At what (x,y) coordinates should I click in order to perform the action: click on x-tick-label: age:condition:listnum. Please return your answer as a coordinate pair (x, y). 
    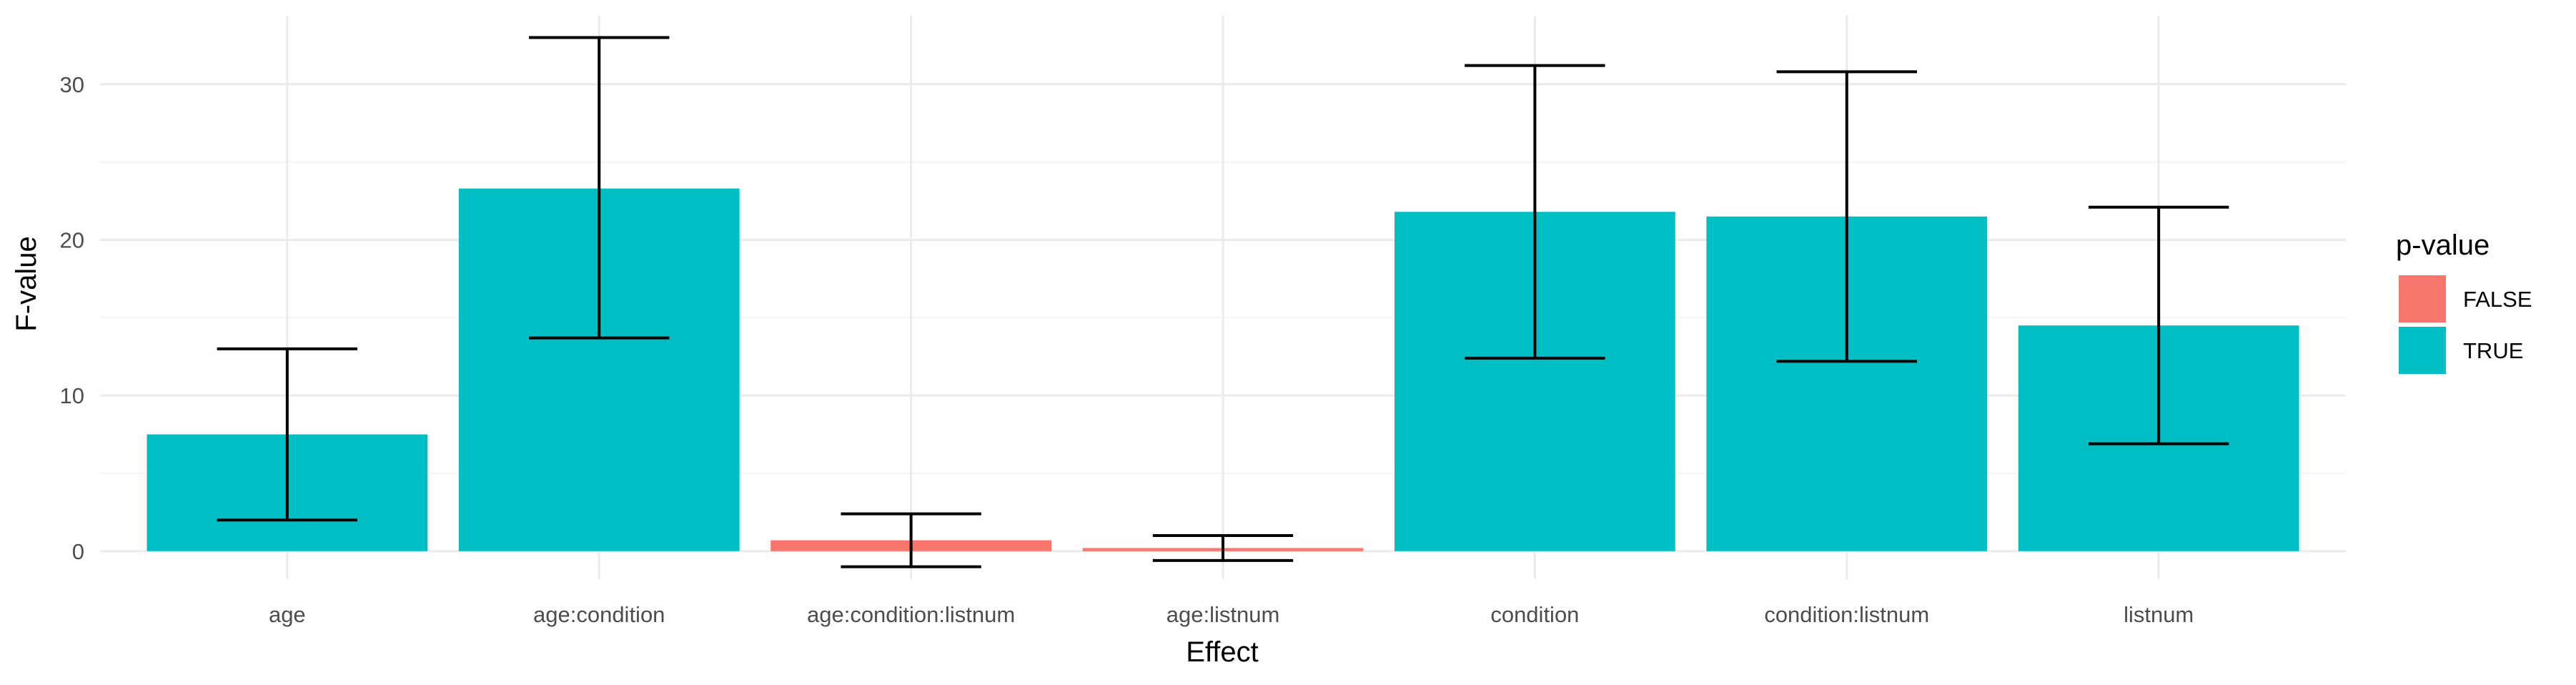
    Looking at the image, I should click on (911, 614).